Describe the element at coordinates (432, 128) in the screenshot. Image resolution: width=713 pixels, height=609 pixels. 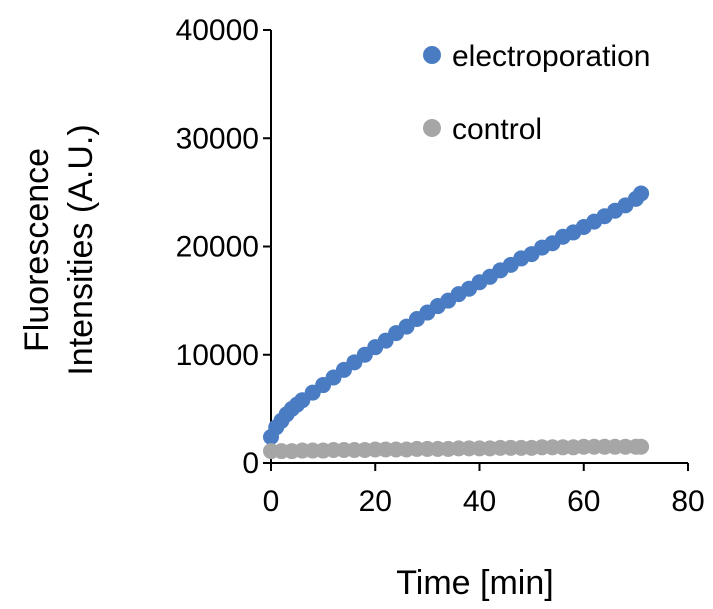
I see `legend-marker-control` at that location.